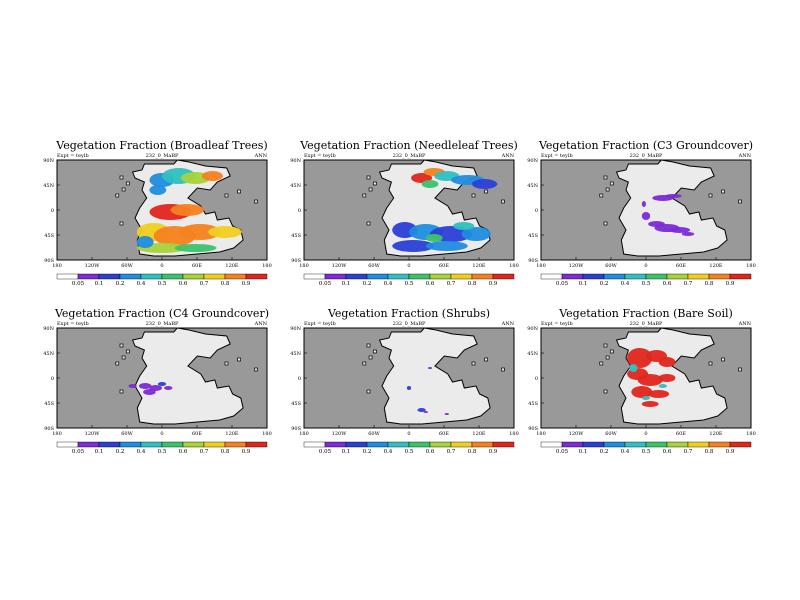 The width and height of the screenshot is (800, 600). What do you see at coordinates (49, 261) in the screenshot?
I see `y-tick-label: 90S` at bounding box center [49, 261].